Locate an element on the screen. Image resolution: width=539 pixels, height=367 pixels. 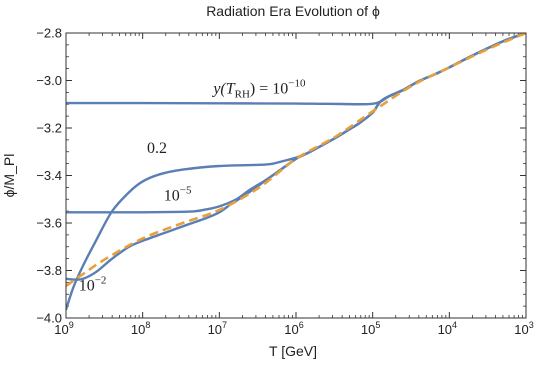
x-tick-label: 10⁷ is located at coordinates (217, 328).